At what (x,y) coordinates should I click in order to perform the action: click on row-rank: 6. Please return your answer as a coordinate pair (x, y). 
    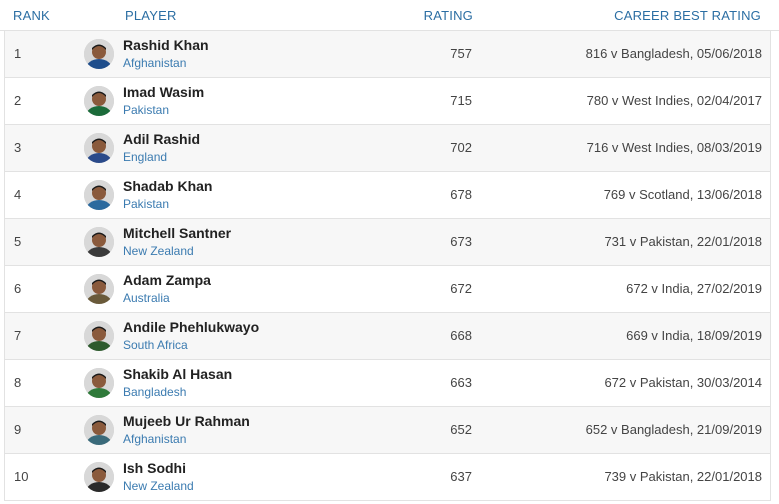
    Looking at the image, I should click on (18, 288).